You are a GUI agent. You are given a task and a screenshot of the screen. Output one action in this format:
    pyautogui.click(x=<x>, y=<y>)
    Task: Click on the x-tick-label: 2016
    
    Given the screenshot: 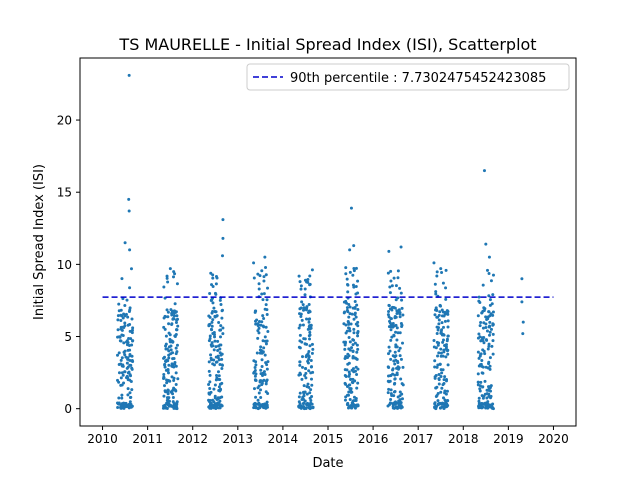 What is the action you would take?
    pyautogui.click(x=373, y=439)
    